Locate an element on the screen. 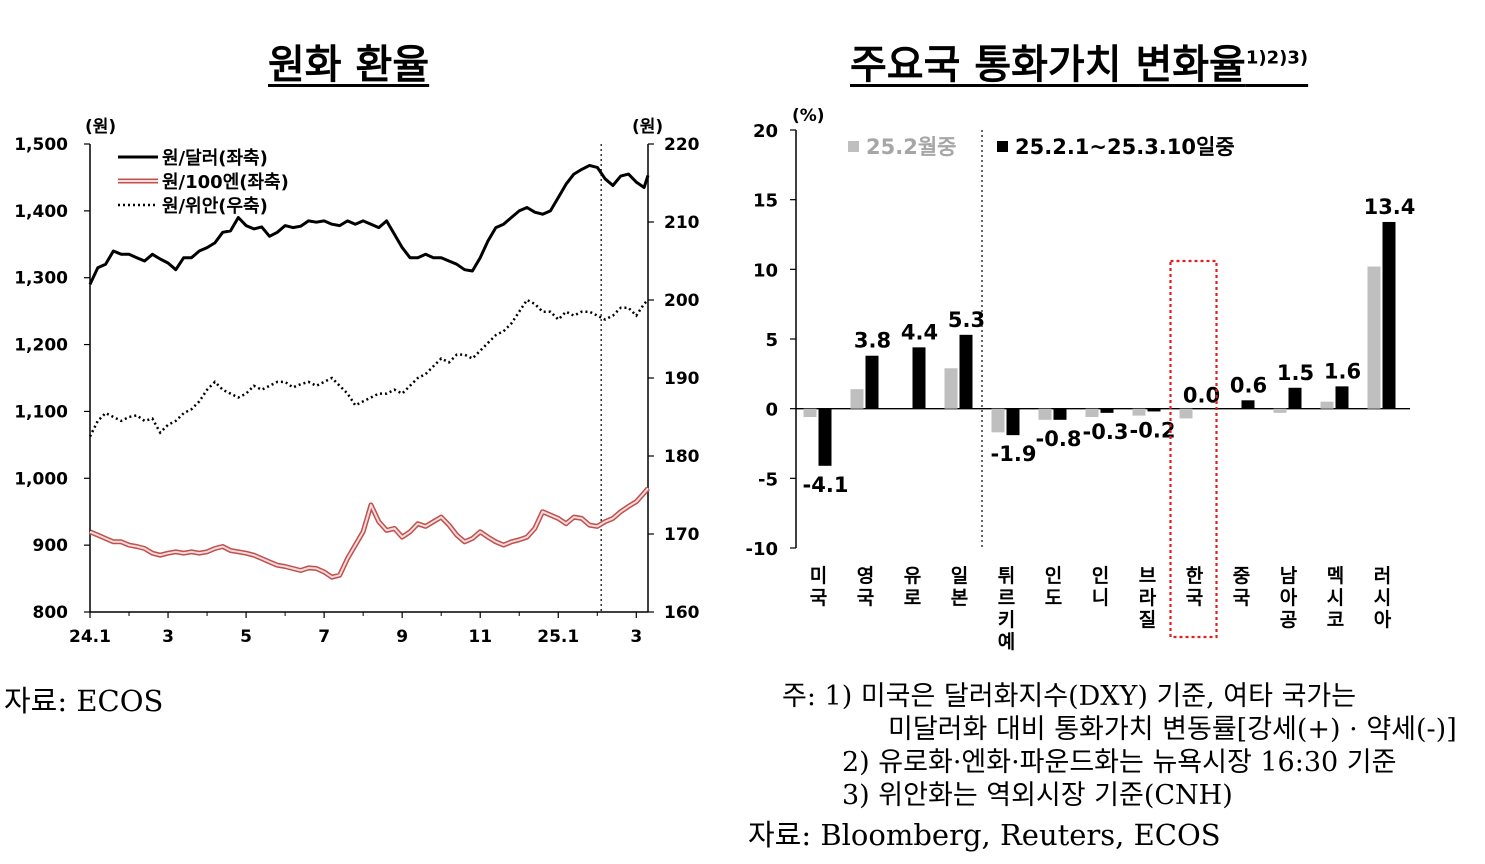 The width and height of the screenshot is (1485, 864). bar-y-tick-label: -10 is located at coordinates (761, 549).